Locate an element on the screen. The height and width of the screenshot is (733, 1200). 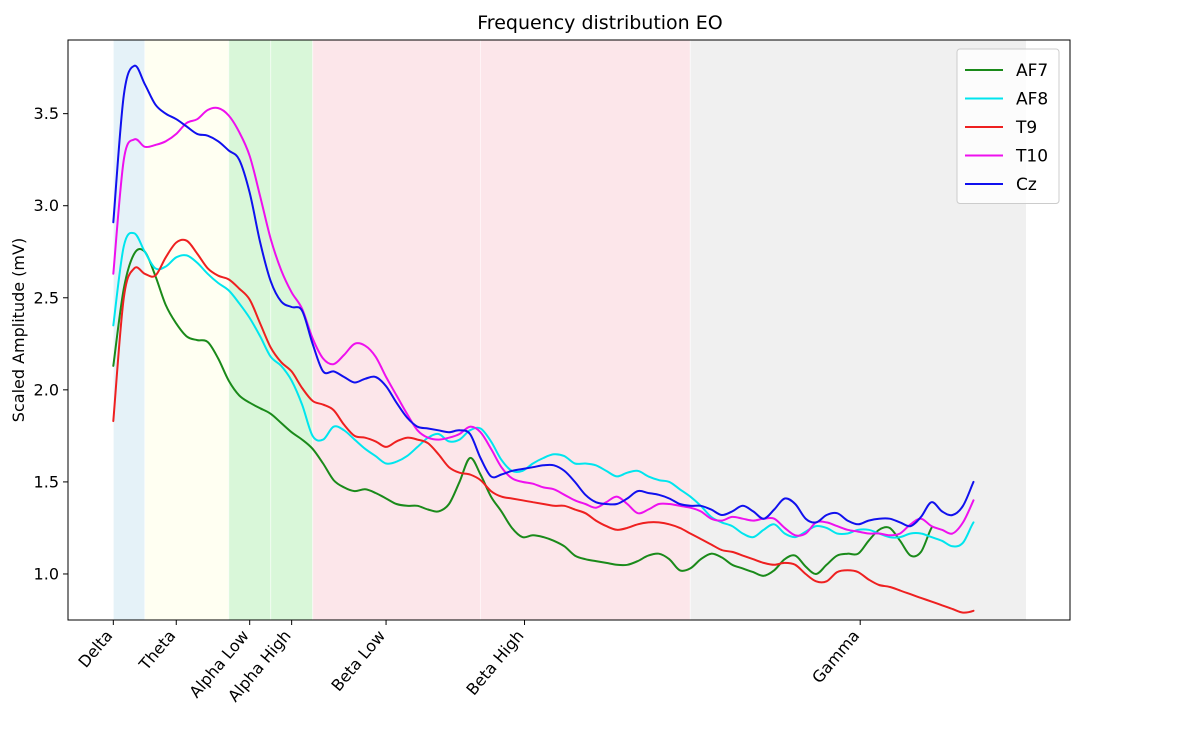
x-tick-label: Theta is located at coordinates (157, 650).